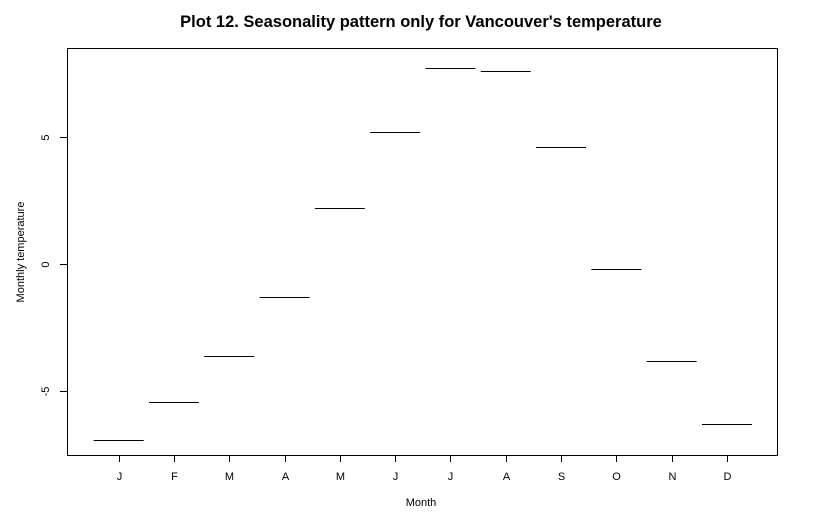 This screenshot has width=816, height=517. What do you see at coordinates (561, 477) in the screenshot?
I see `x-tick-label: S` at bounding box center [561, 477].